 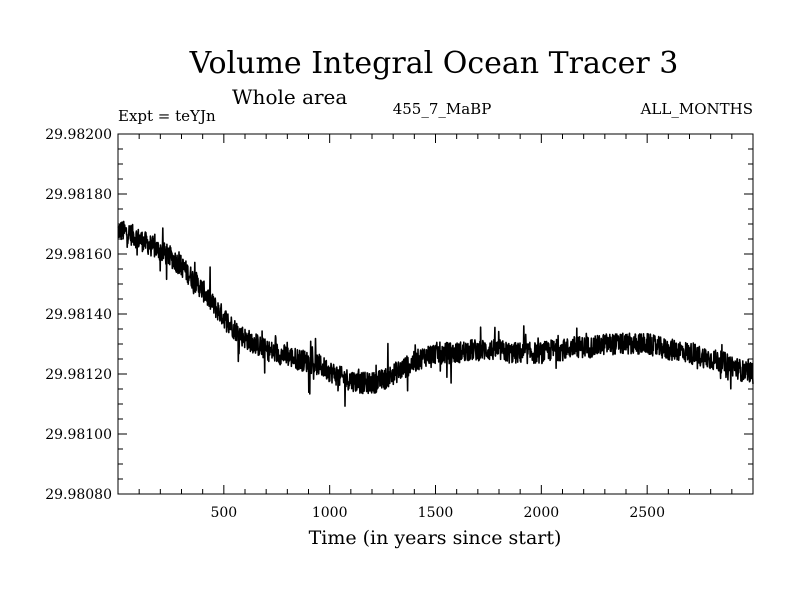 What do you see at coordinates (78, 255) in the screenshot?
I see `y-tick-label: 29.98160` at bounding box center [78, 255].